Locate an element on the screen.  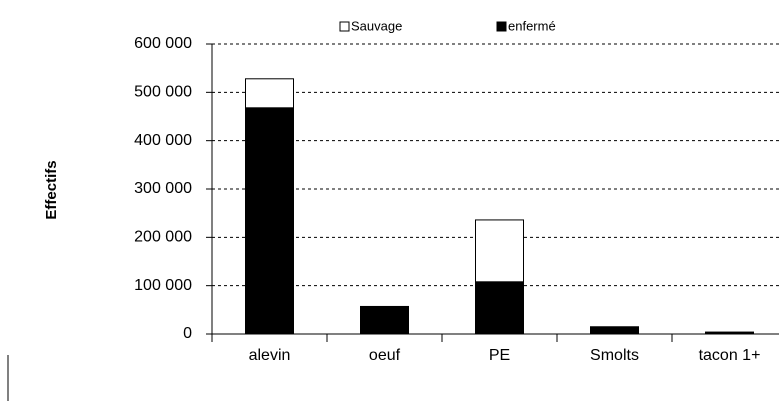
y-tick-label: 600 000 is located at coordinates (163, 43).